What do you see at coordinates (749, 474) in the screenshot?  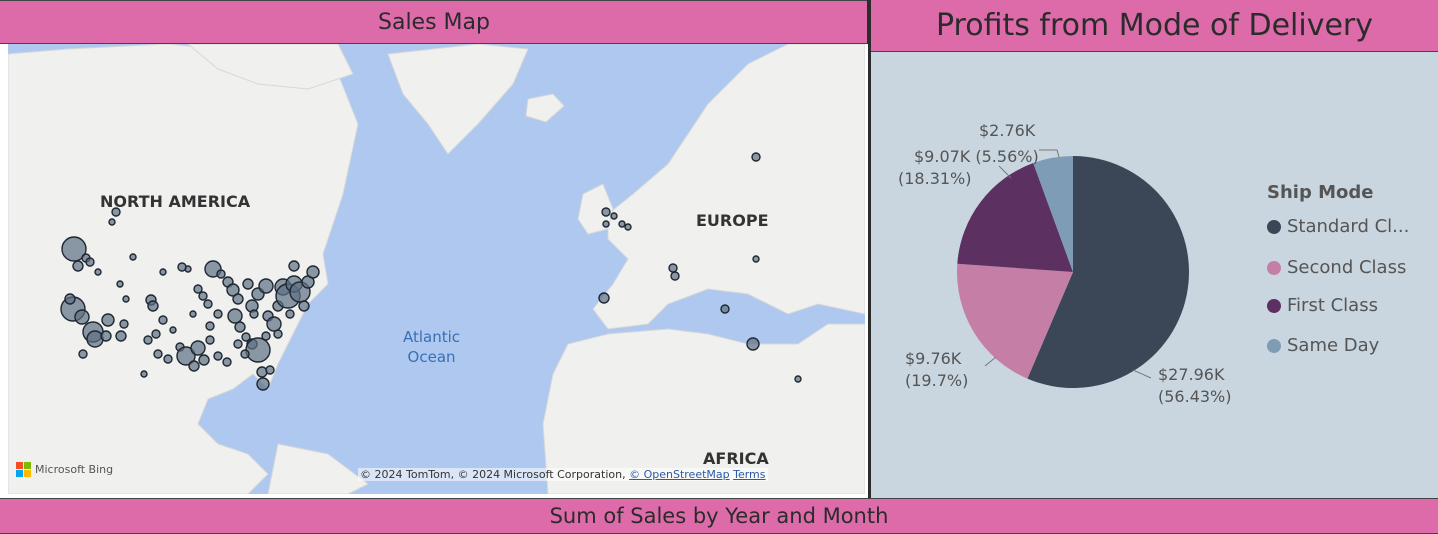 I see `terms-link: Terms` at bounding box center [749, 474].